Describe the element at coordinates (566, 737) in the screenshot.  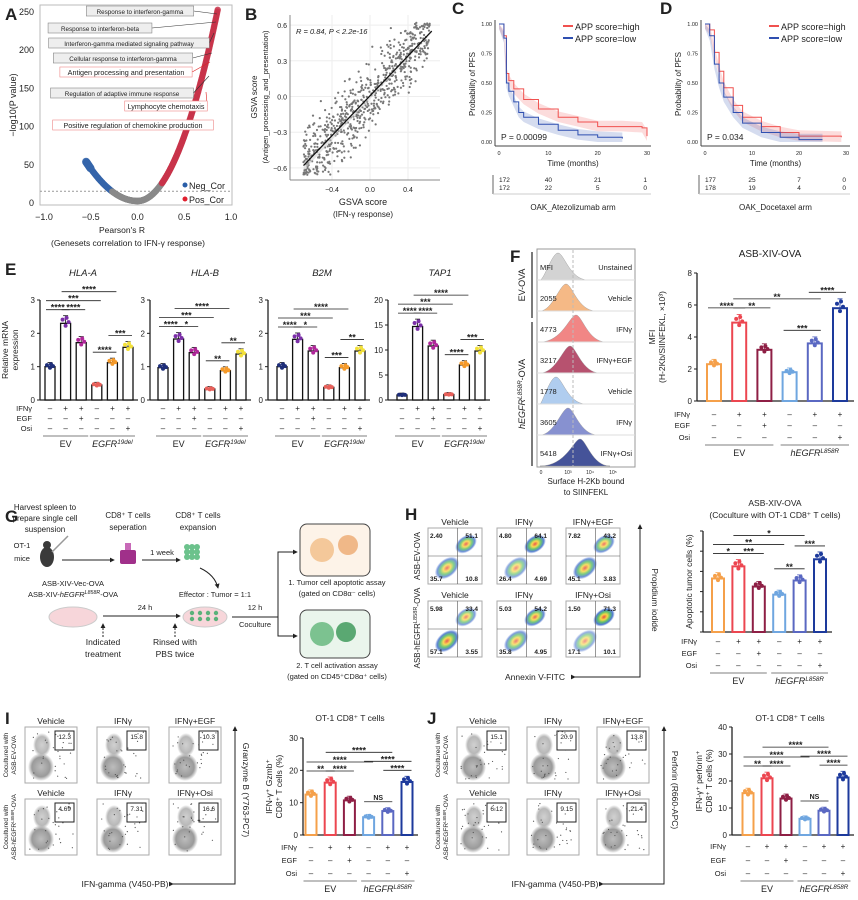
I see `gate-value: 20.9` at that location.